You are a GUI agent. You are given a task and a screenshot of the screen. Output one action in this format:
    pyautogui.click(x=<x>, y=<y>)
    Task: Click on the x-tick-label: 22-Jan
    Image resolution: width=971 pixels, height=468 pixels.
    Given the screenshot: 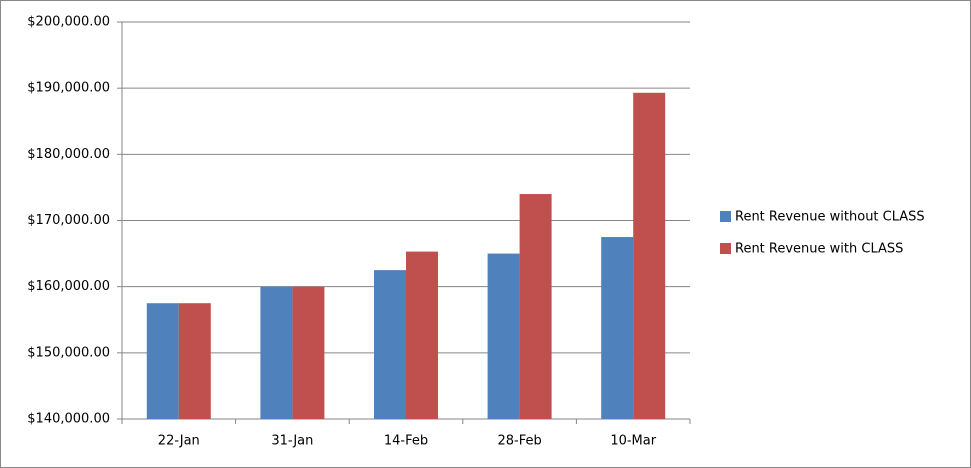 What is the action you would take?
    pyautogui.click(x=179, y=441)
    